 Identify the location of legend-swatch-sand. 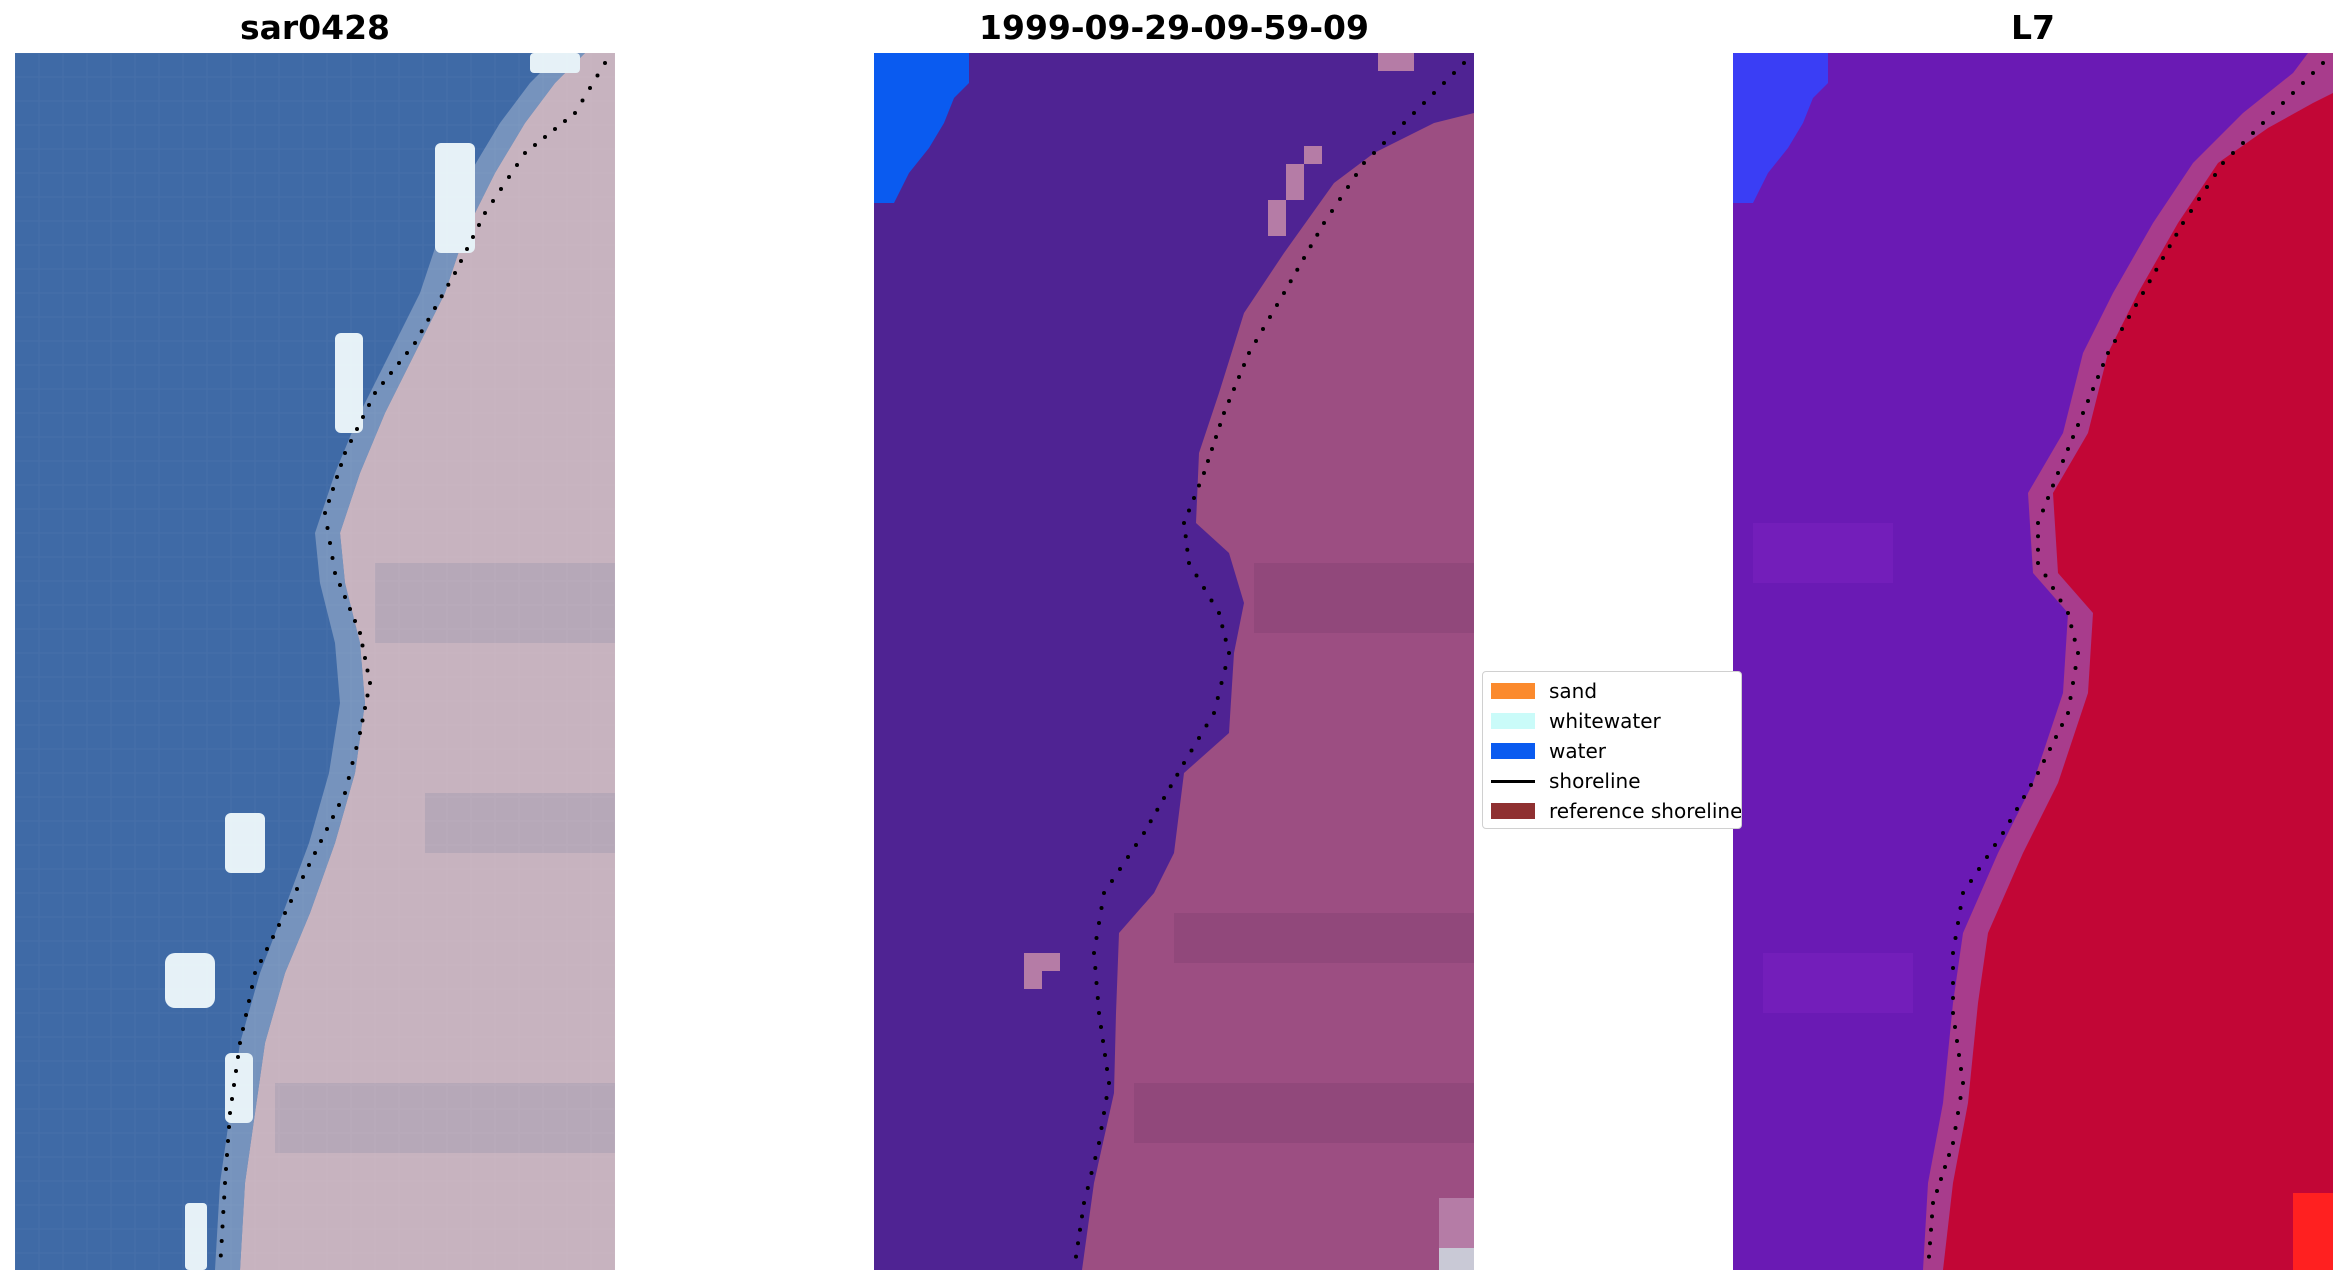
(1513, 691).